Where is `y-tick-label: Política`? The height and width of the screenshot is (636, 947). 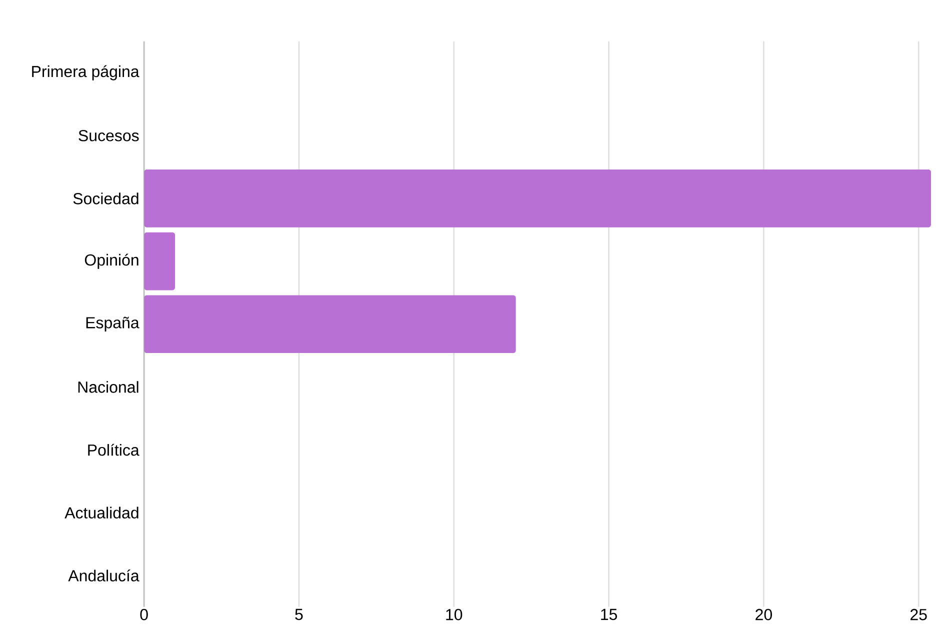
y-tick-label: Política is located at coordinates (114, 450).